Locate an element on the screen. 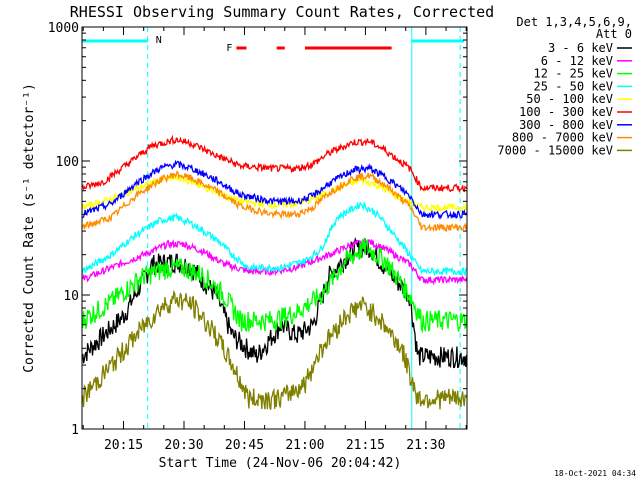 The image size is (640, 485). y-axis-label: Corrected Count Rate (s⁻¹ detector⁻¹) is located at coordinates (29, 228).